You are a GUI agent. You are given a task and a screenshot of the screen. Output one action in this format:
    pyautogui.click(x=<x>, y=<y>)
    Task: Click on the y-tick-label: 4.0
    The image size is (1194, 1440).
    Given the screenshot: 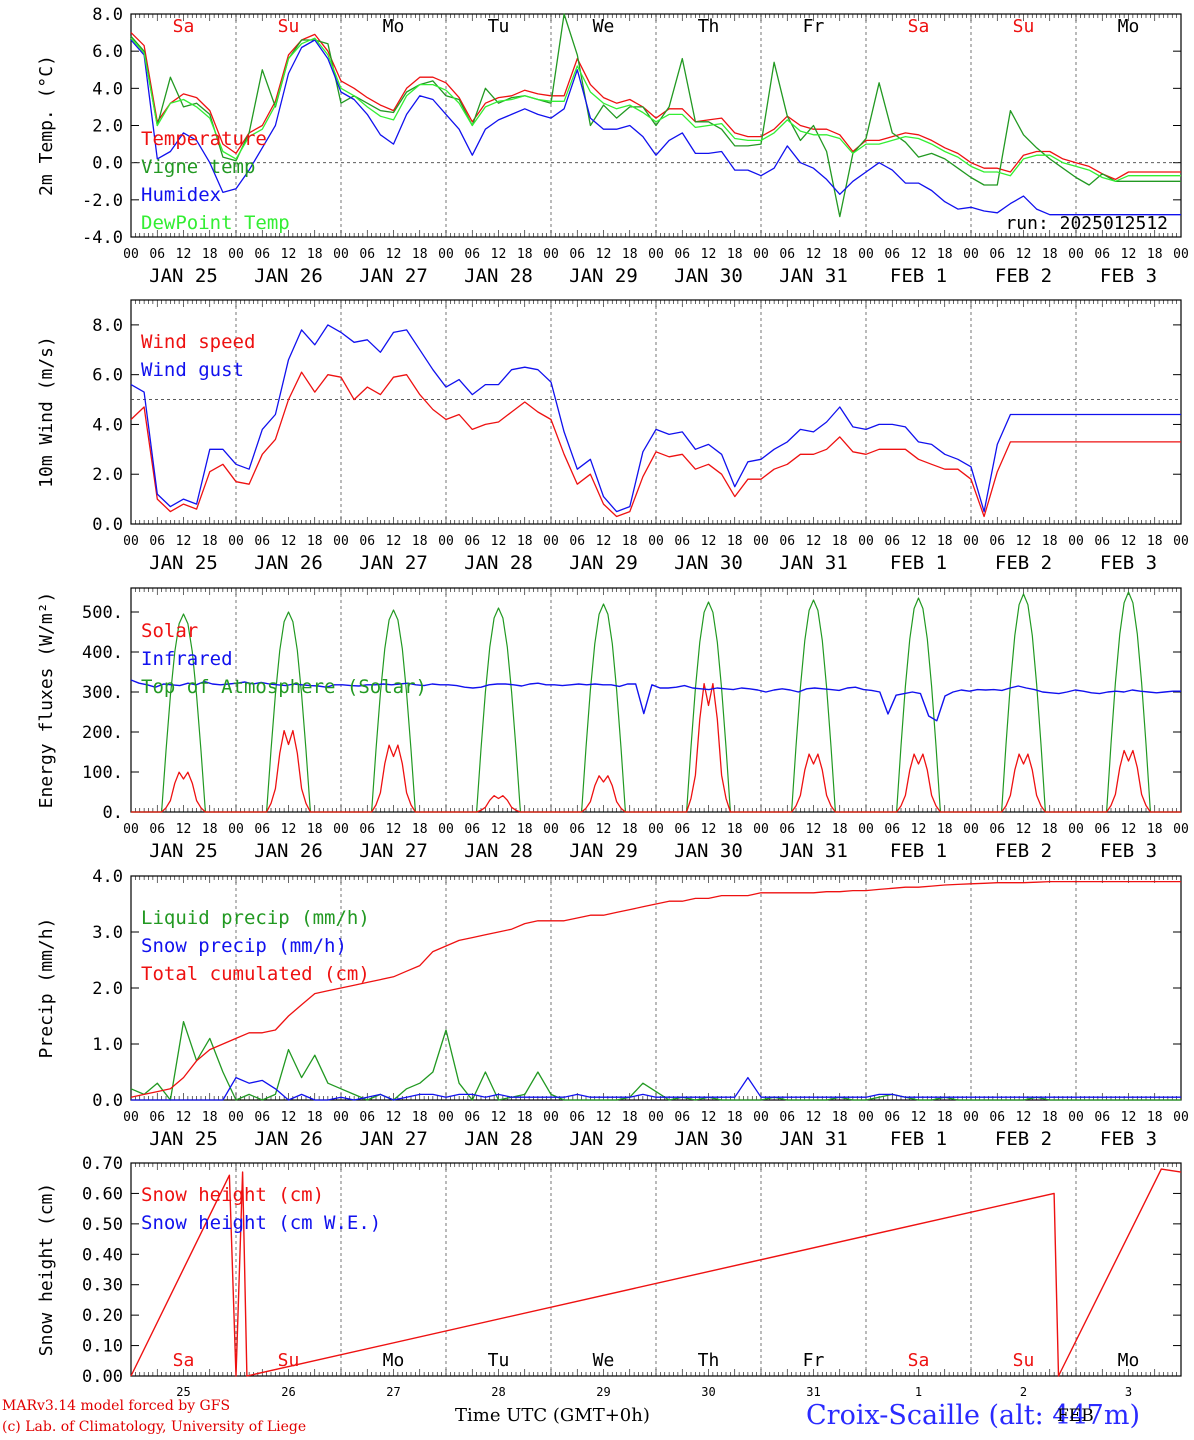 What is the action you would take?
    pyautogui.click(x=107, y=425)
    